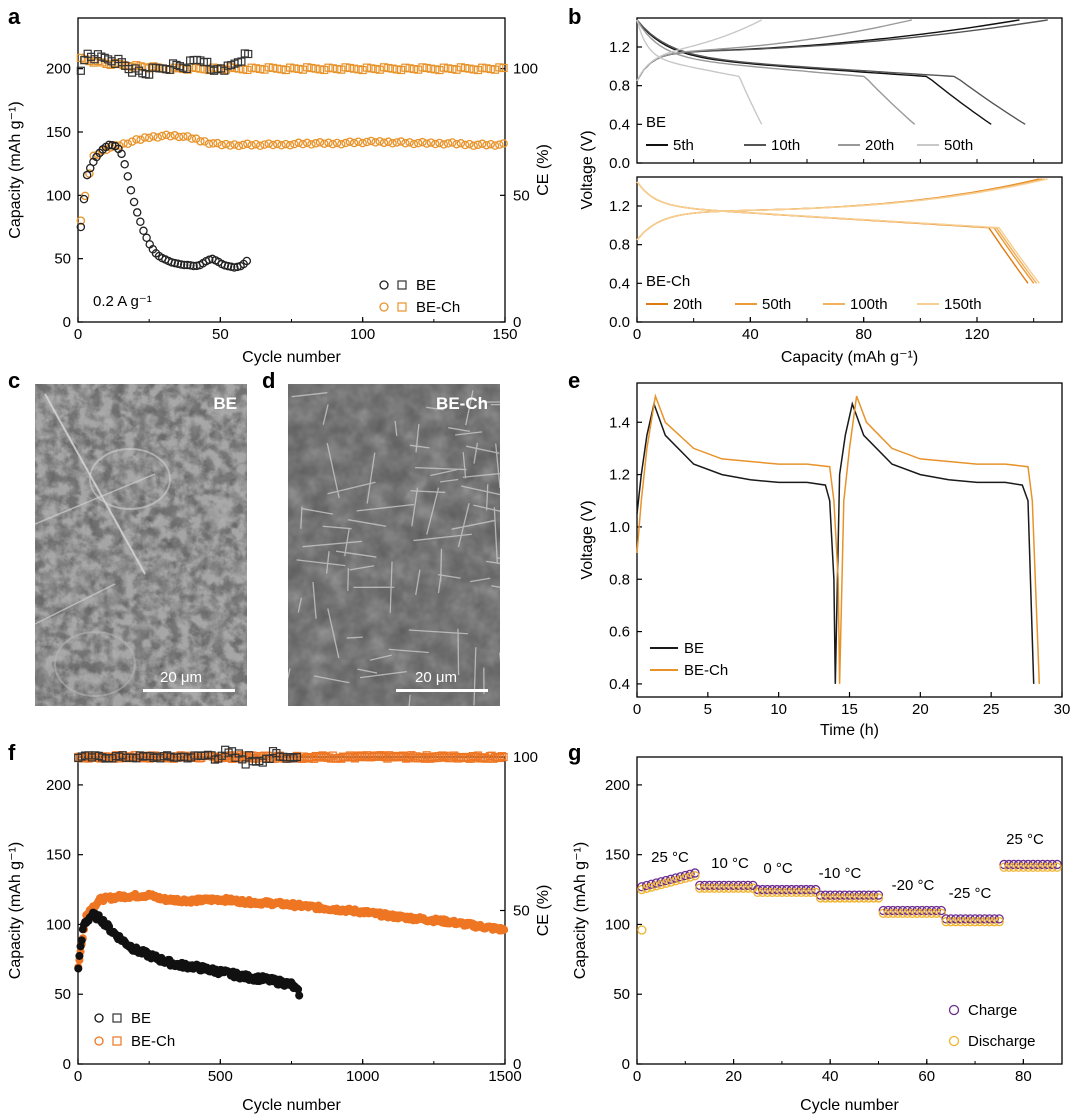 This screenshot has height=1120, width=1080. What do you see at coordinates (525, 757) in the screenshot?
I see `chart-f-y2tick-label: 100` at bounding box center [525, 757].